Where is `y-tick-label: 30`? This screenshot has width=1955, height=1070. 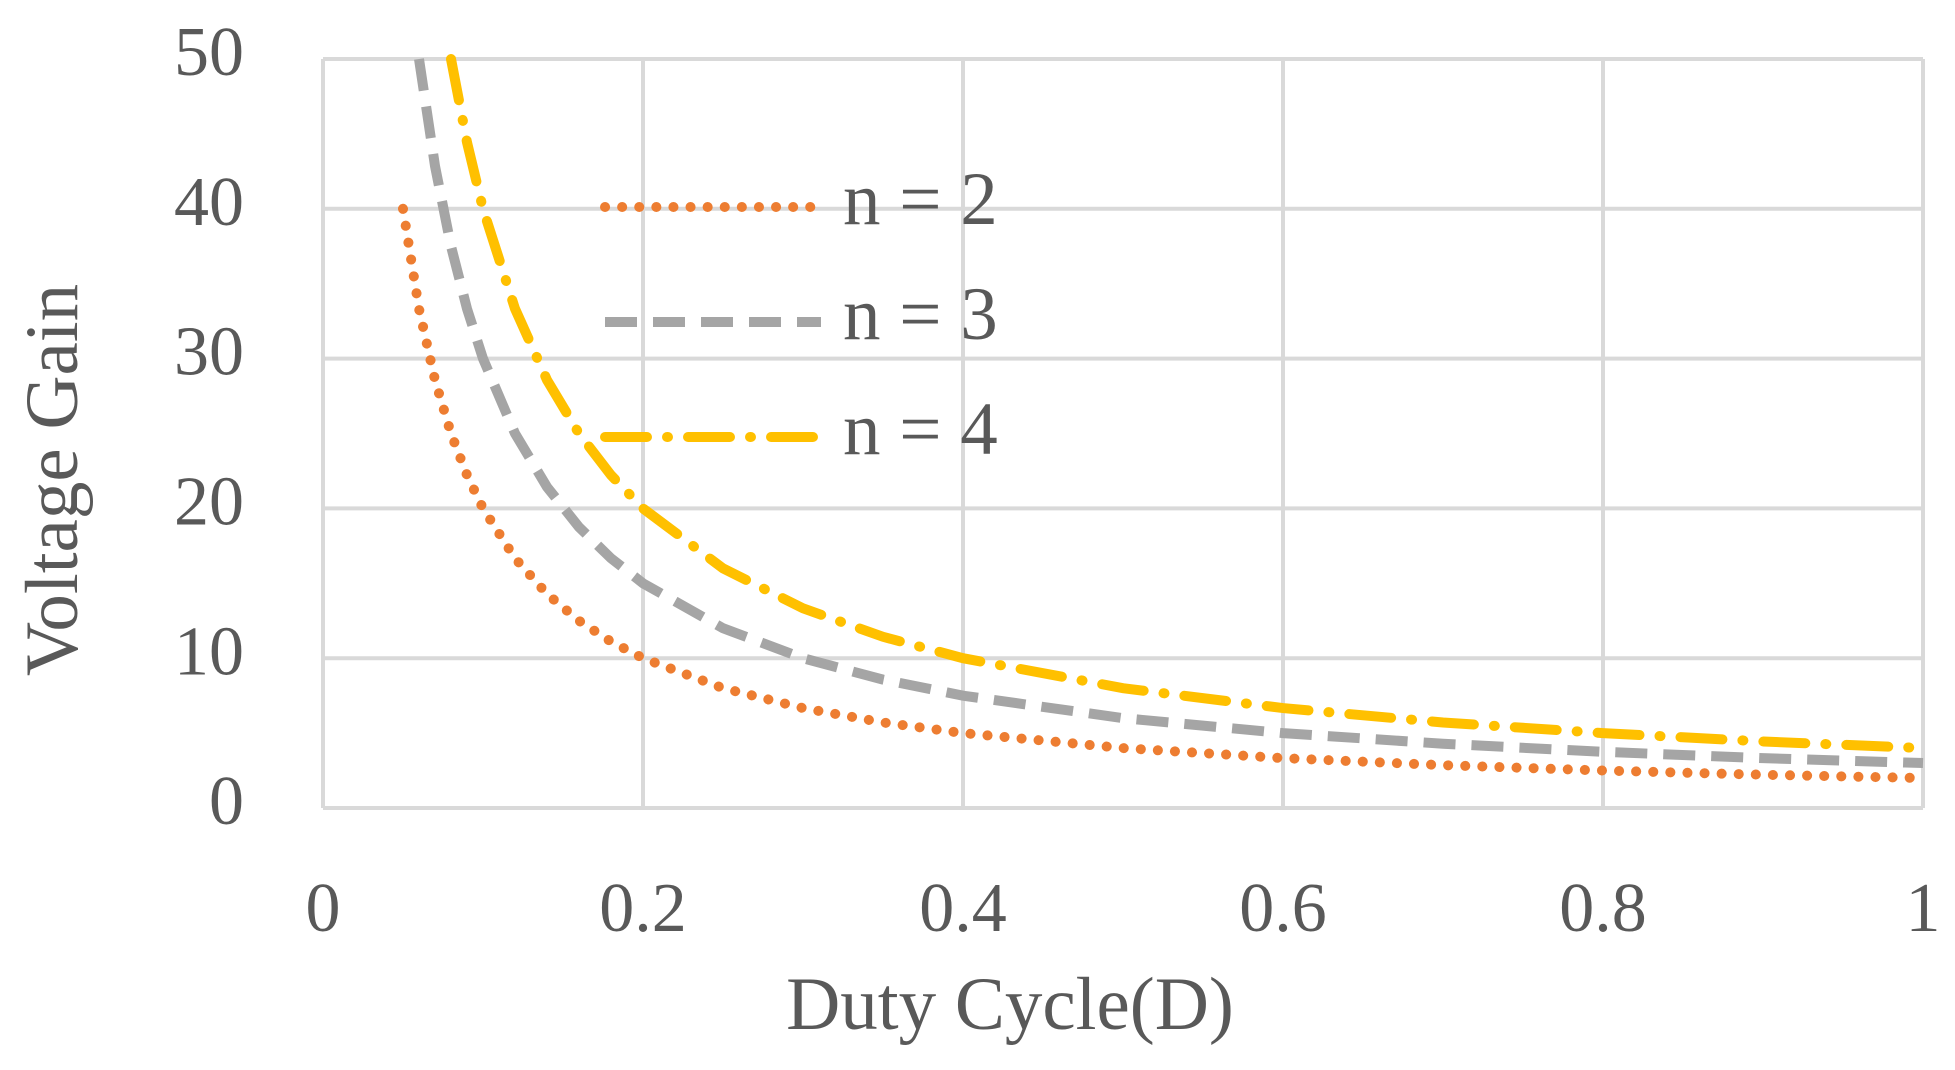
y-tick-label: 30 is located at coordinates (209, 352).